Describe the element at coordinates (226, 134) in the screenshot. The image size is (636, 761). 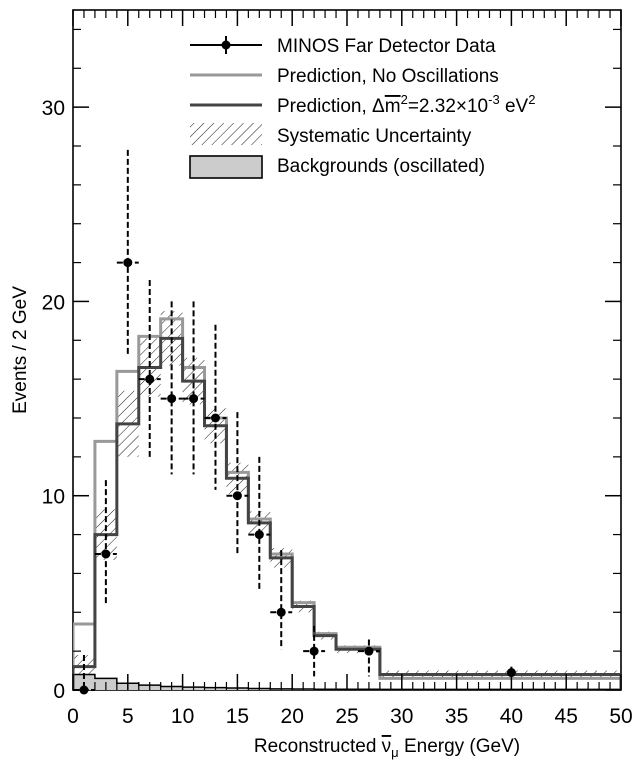
I see `legend-syst-swatch` at that location.